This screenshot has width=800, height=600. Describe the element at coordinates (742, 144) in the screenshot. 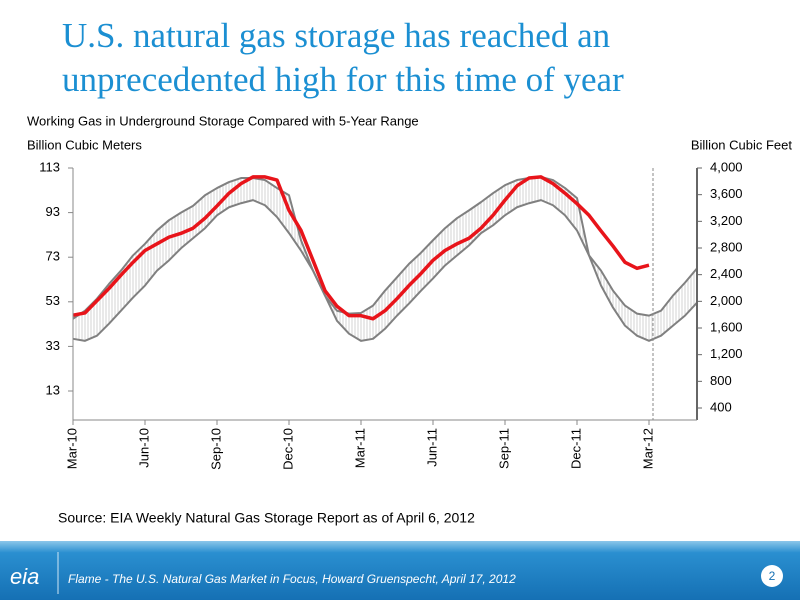

I see `y2-axis-label: Billion Cubic Feet` at that location.